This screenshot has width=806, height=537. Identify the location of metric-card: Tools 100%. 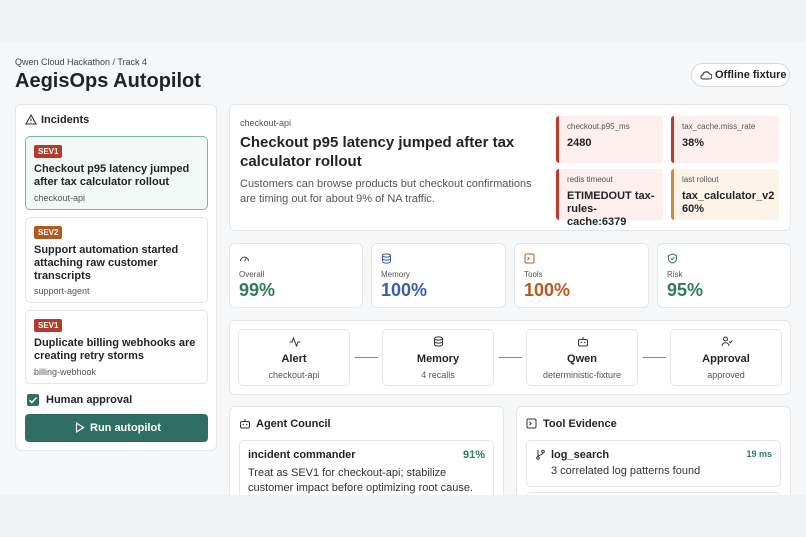
(581, 275).